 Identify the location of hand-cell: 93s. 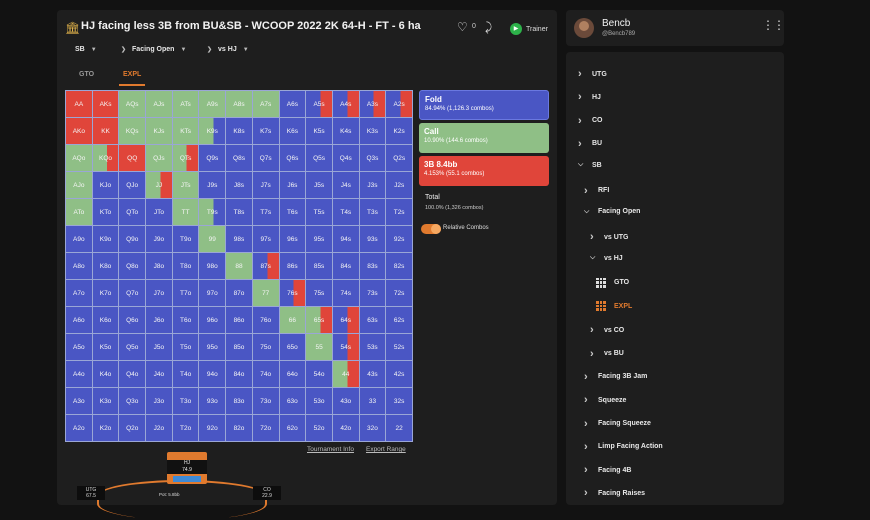
(372, 239).